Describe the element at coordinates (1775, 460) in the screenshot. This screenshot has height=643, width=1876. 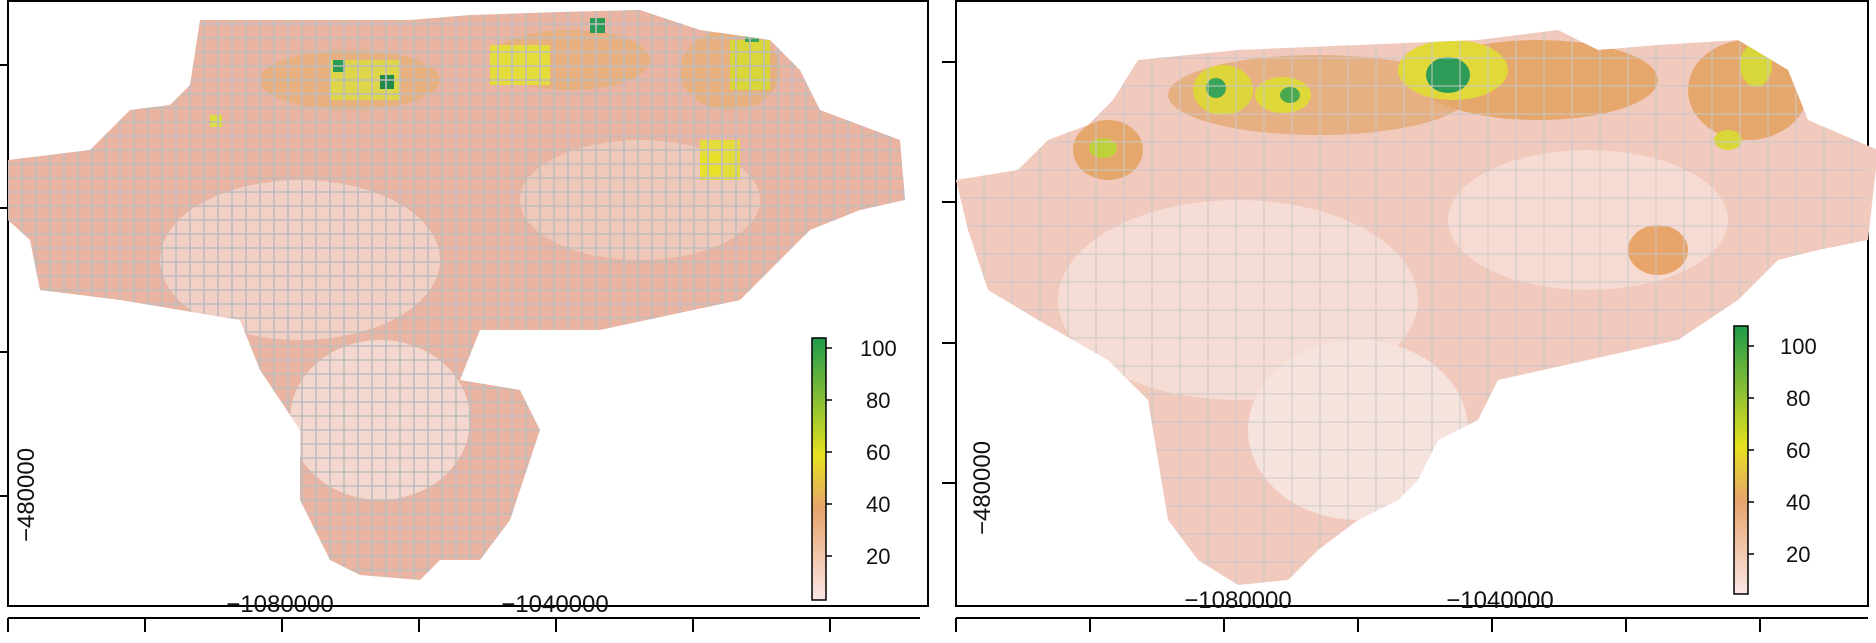
I see `right-color-legend: 100 80 60 40 20` at that location.